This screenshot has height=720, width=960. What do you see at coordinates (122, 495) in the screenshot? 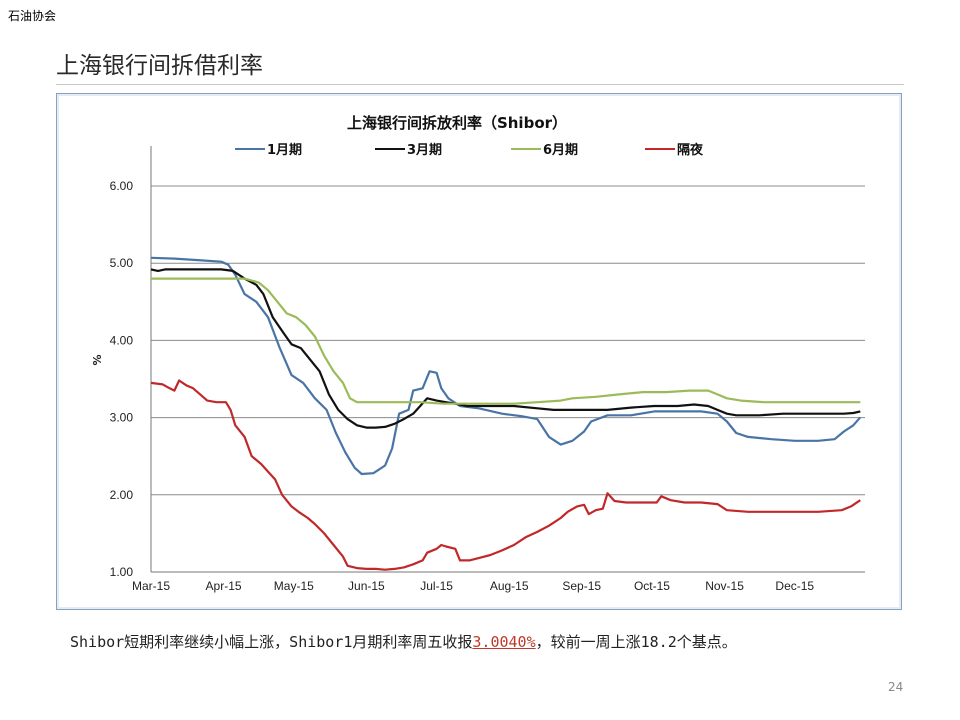
I see `y-tick-label-1: 2.00` at bounding box center [122, 495].